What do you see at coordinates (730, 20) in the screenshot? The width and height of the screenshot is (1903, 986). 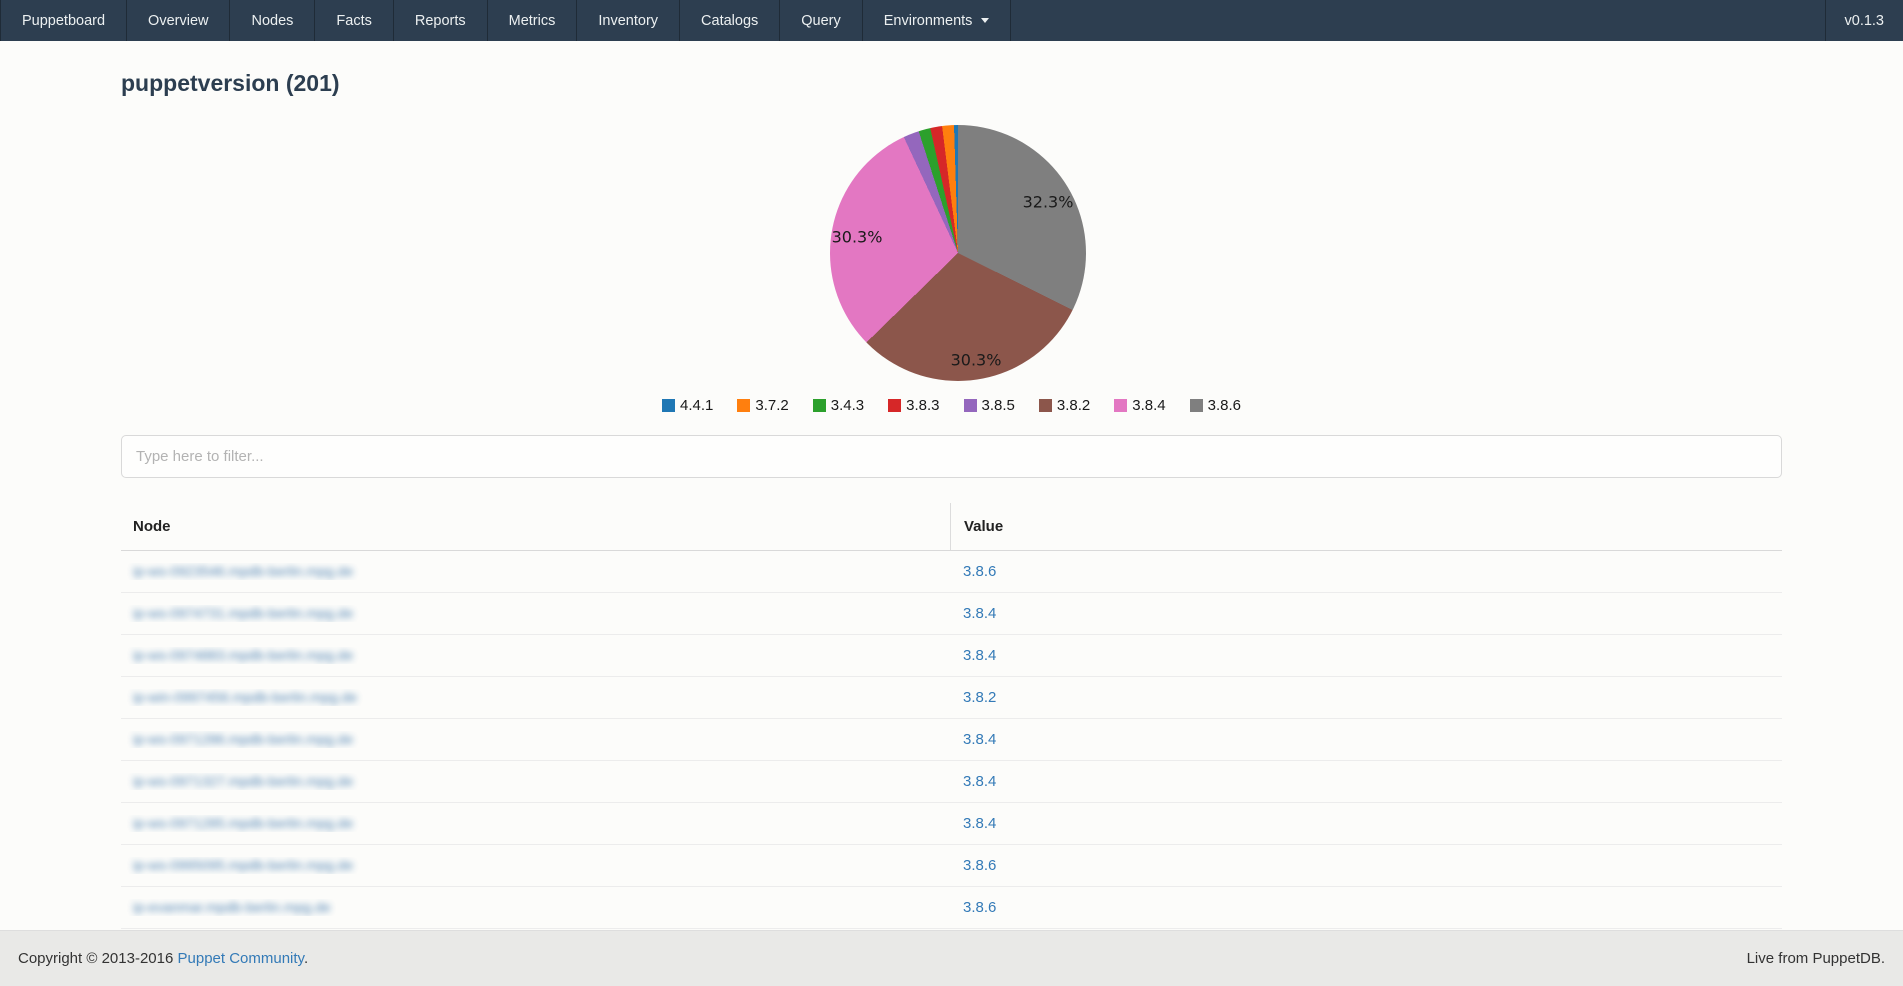 I see `nav-item-catalogs: Catalogs` at bounding box center [730, 20].